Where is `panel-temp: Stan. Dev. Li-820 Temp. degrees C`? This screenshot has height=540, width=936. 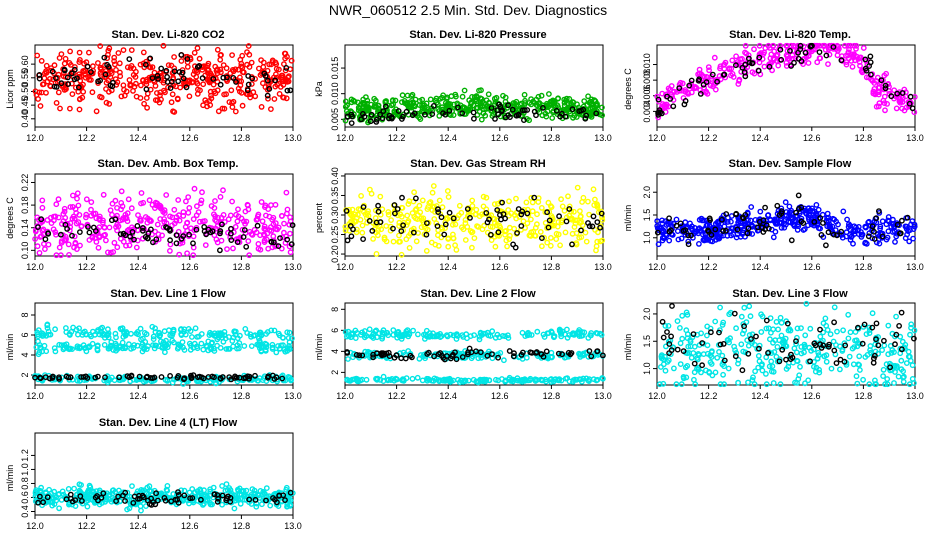 panel-temp: Stan. Dev. Li-820 Temp. degrees C is located at coordinates (737, 69).